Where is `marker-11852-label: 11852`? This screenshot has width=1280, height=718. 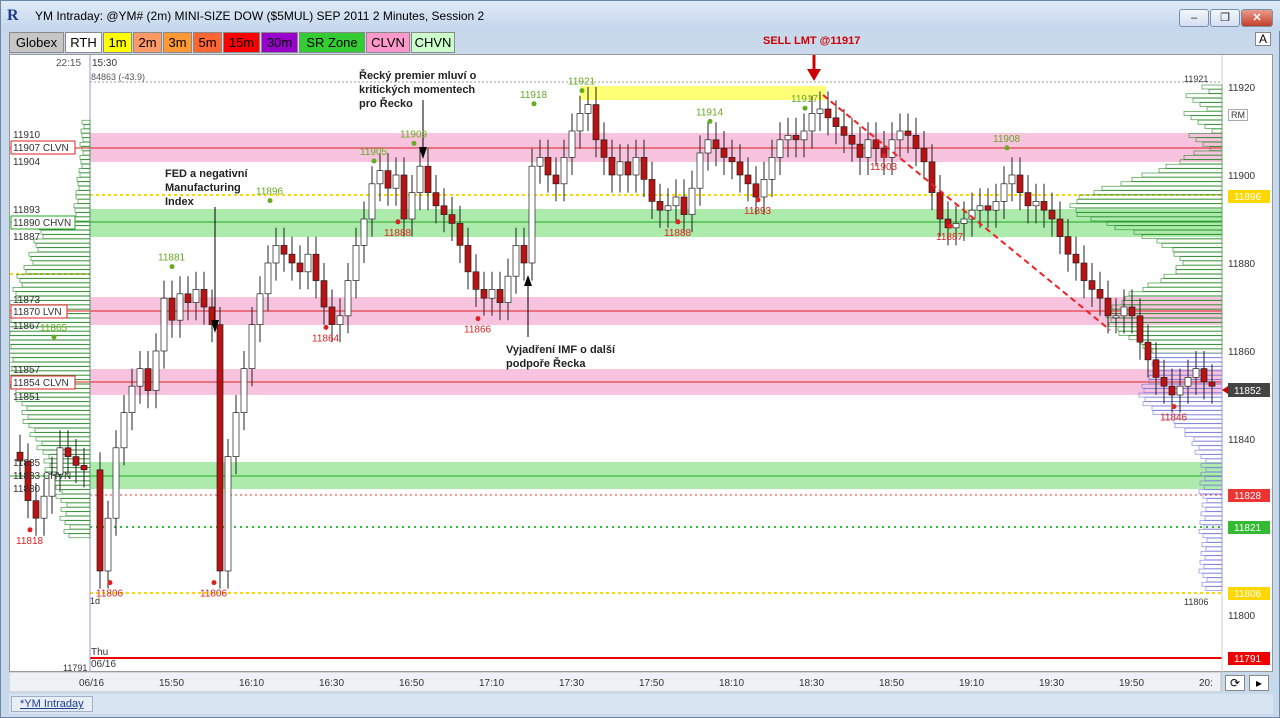 marker-11852-label: 11852 is located at coordinates (1248, 391).